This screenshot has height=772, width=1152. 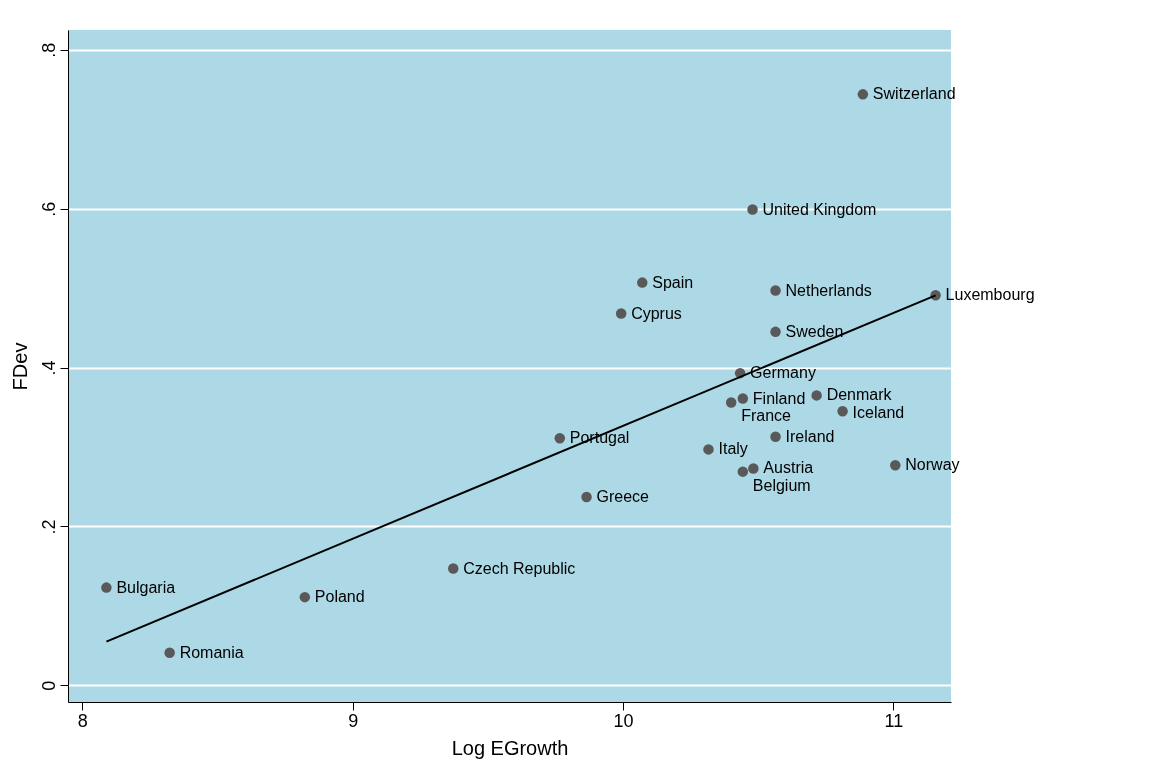 What do you see at coordinates (211, 652) in the screenshot?
I see `data-label: Romania` at bounding box center [211, 652].